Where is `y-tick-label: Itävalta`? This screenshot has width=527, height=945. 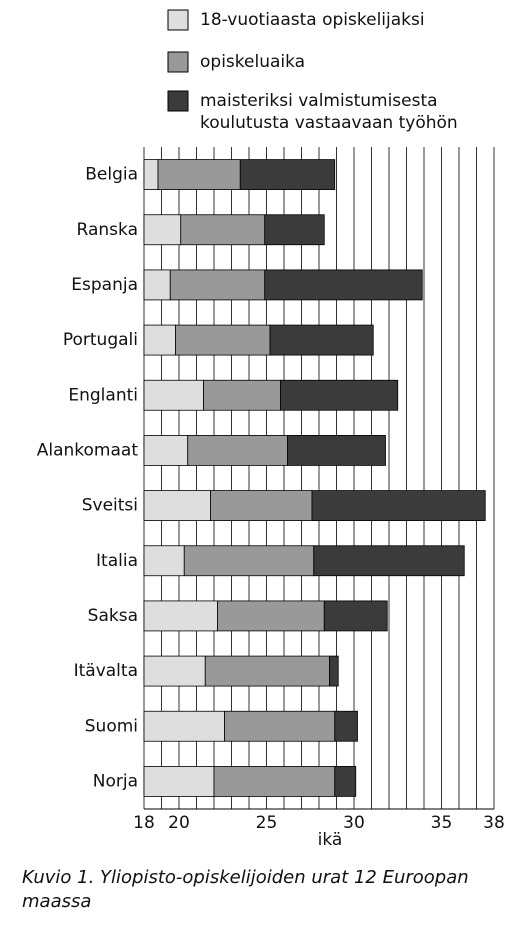
y-tick-label: Itävalta is located at coordinates (106, 671).